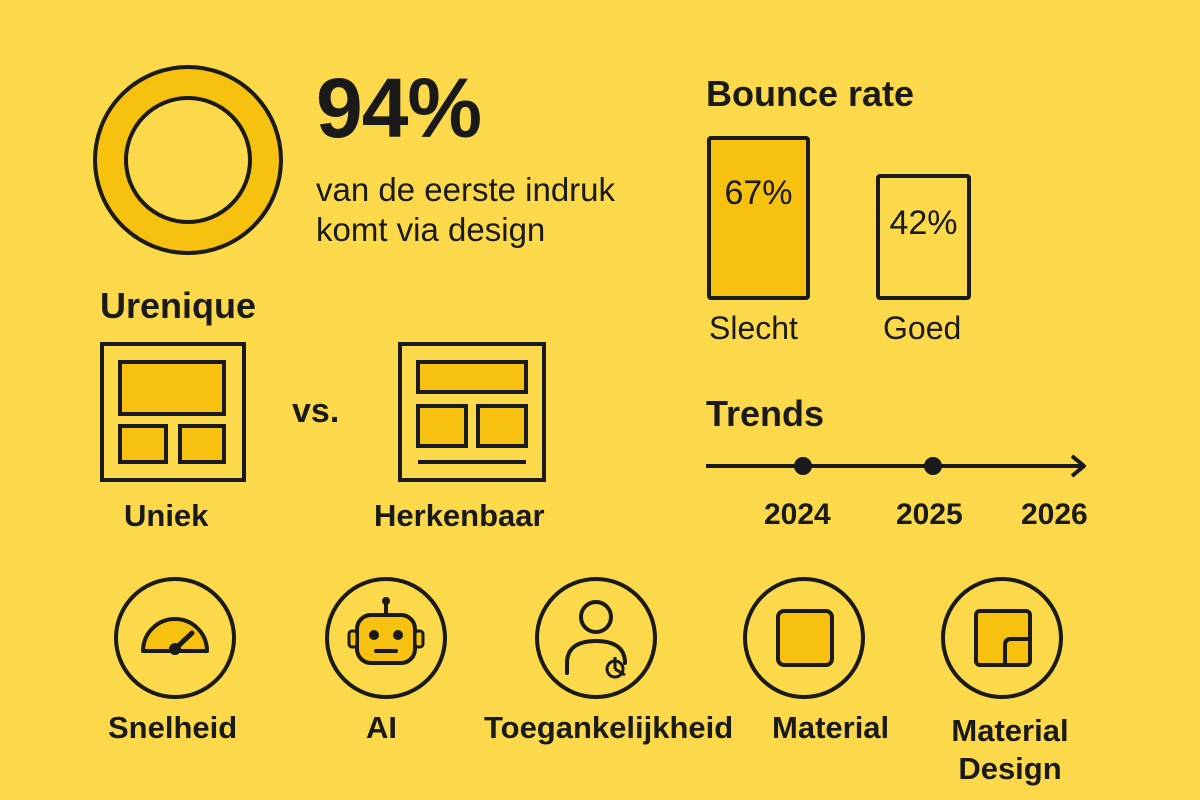  Describe the element at coordinates (386, 638) in the screenshot. I see `robot-icon` at that location.